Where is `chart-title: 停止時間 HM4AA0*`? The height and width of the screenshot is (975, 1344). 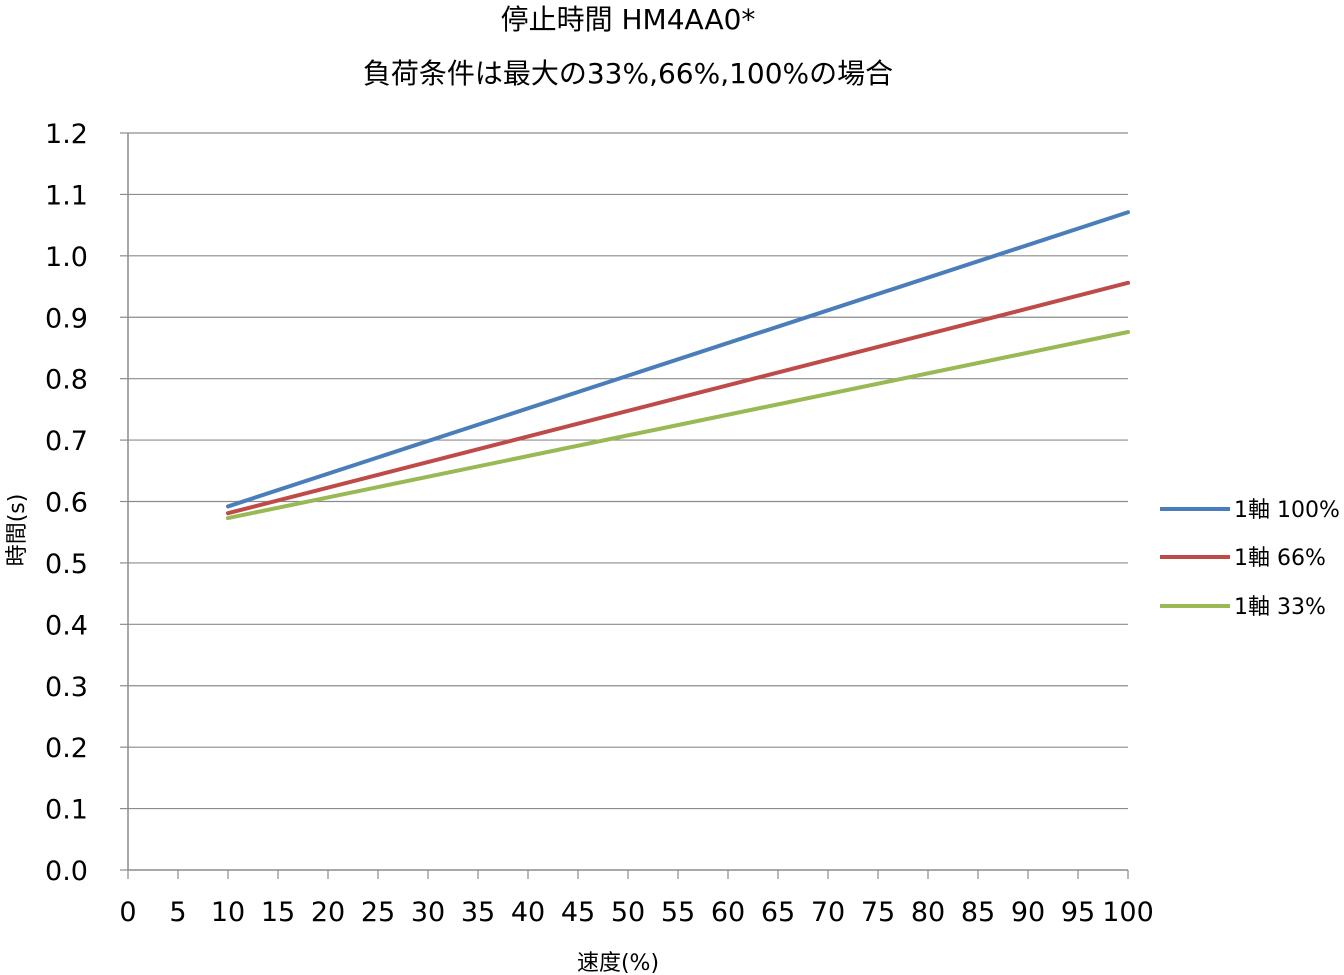 chart-title: 停止時間 HM4AA0* is located at coordinates (628, 19).